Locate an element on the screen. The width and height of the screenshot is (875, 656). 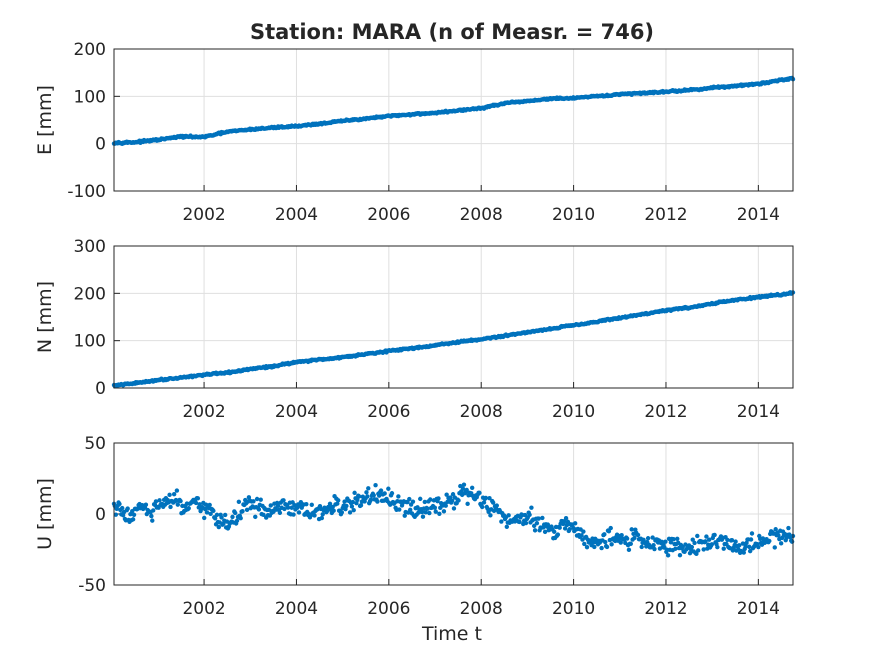
x-tick-label: 2002 is located at coordinates (203, 215).